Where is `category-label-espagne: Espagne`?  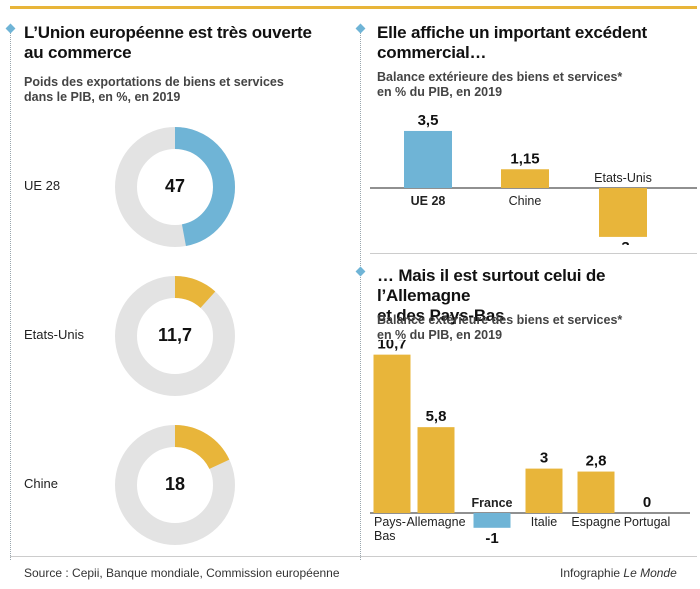 category-label-espagne: Espagne is located at coordinates (595, 522).